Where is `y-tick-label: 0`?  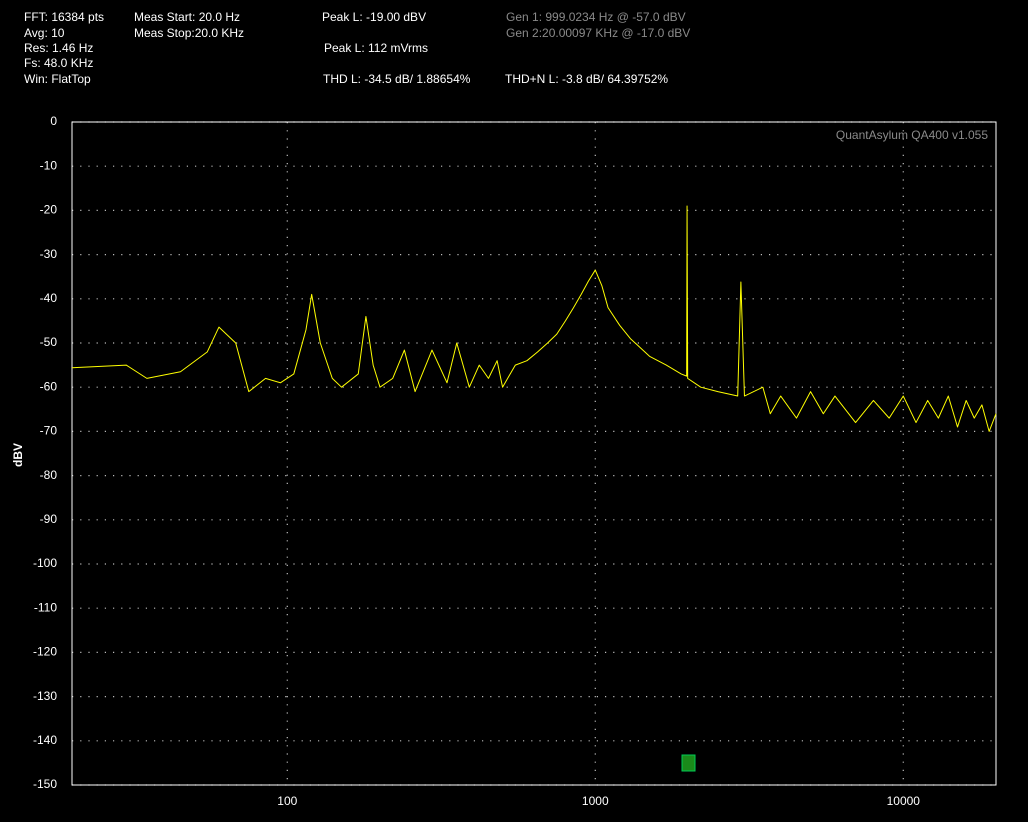
y-tick-label: 0 is located at coordinates (53, 121).